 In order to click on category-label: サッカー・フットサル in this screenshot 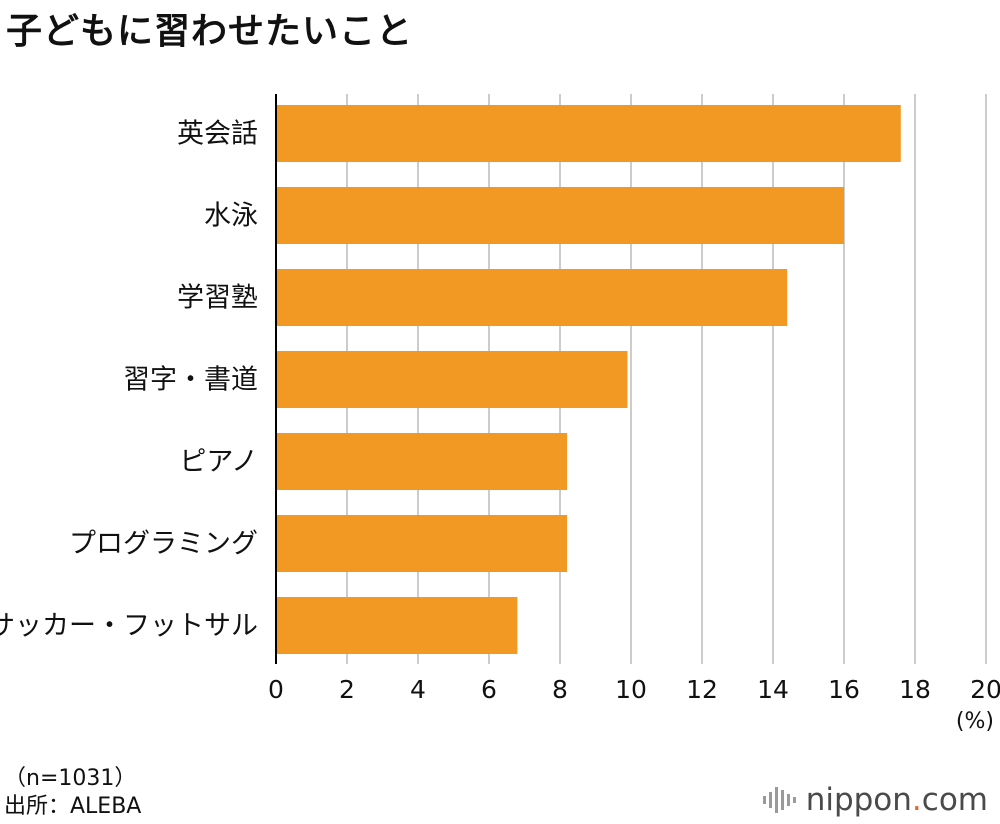, I will do `click(129, 626)`.